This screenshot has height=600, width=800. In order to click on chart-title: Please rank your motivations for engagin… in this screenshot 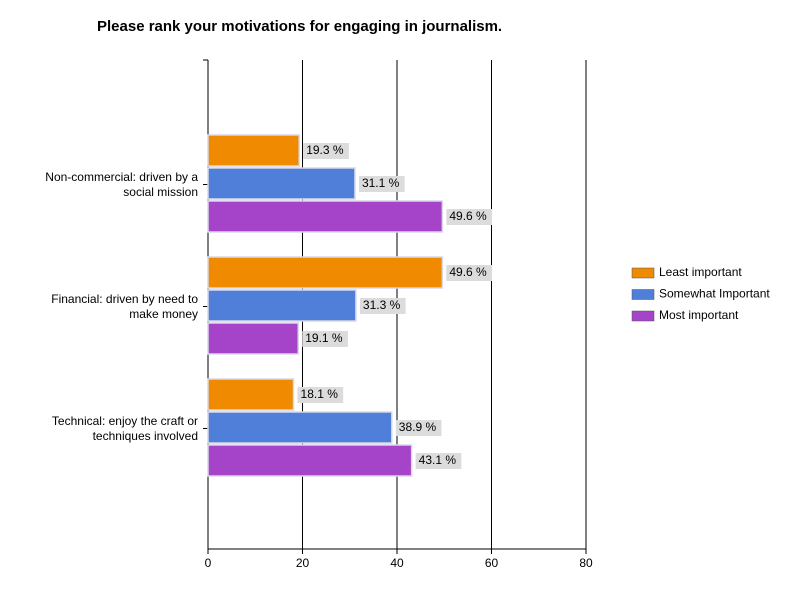, I will do `click(300, 26)`.